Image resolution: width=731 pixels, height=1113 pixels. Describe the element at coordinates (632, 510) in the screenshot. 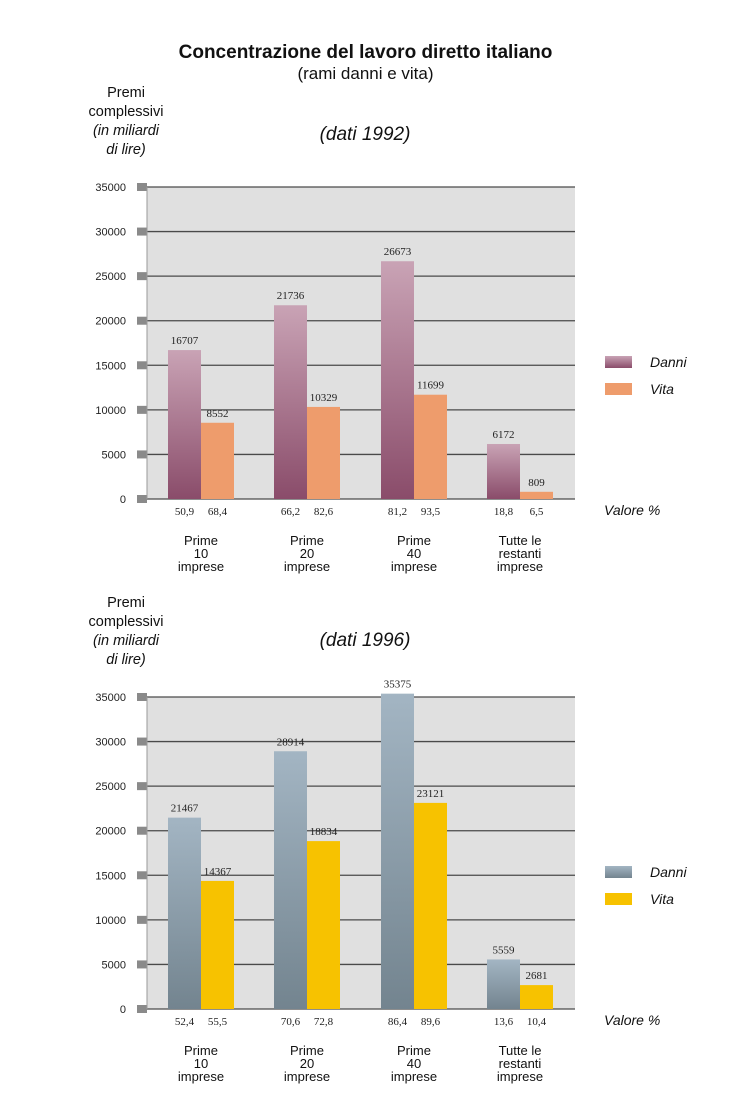

I see `percent-axis-label: Valore %` at that location.